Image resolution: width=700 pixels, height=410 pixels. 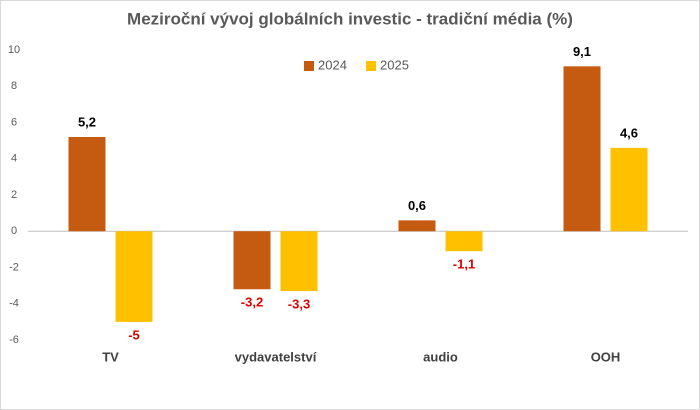 What do you see at coordinates (394, 64) in the screenshot?
I see `legend-label: 2025` at bounding box center [394, 64].